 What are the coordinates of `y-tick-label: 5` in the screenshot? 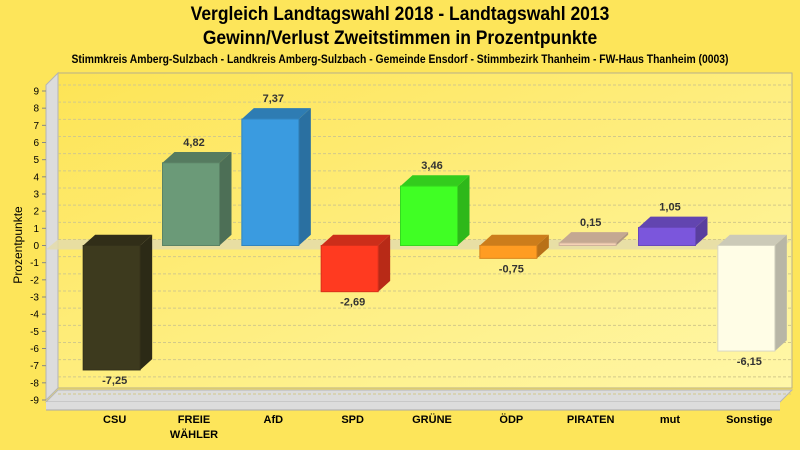 It's located at (36, 160).